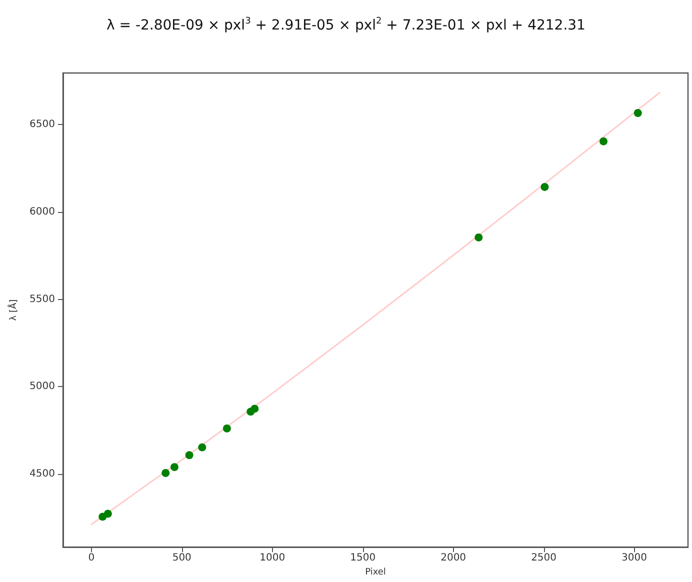 This screenshot has width=692, height=582. I want to click on x-tick-label: 1000, so click(273, 558).